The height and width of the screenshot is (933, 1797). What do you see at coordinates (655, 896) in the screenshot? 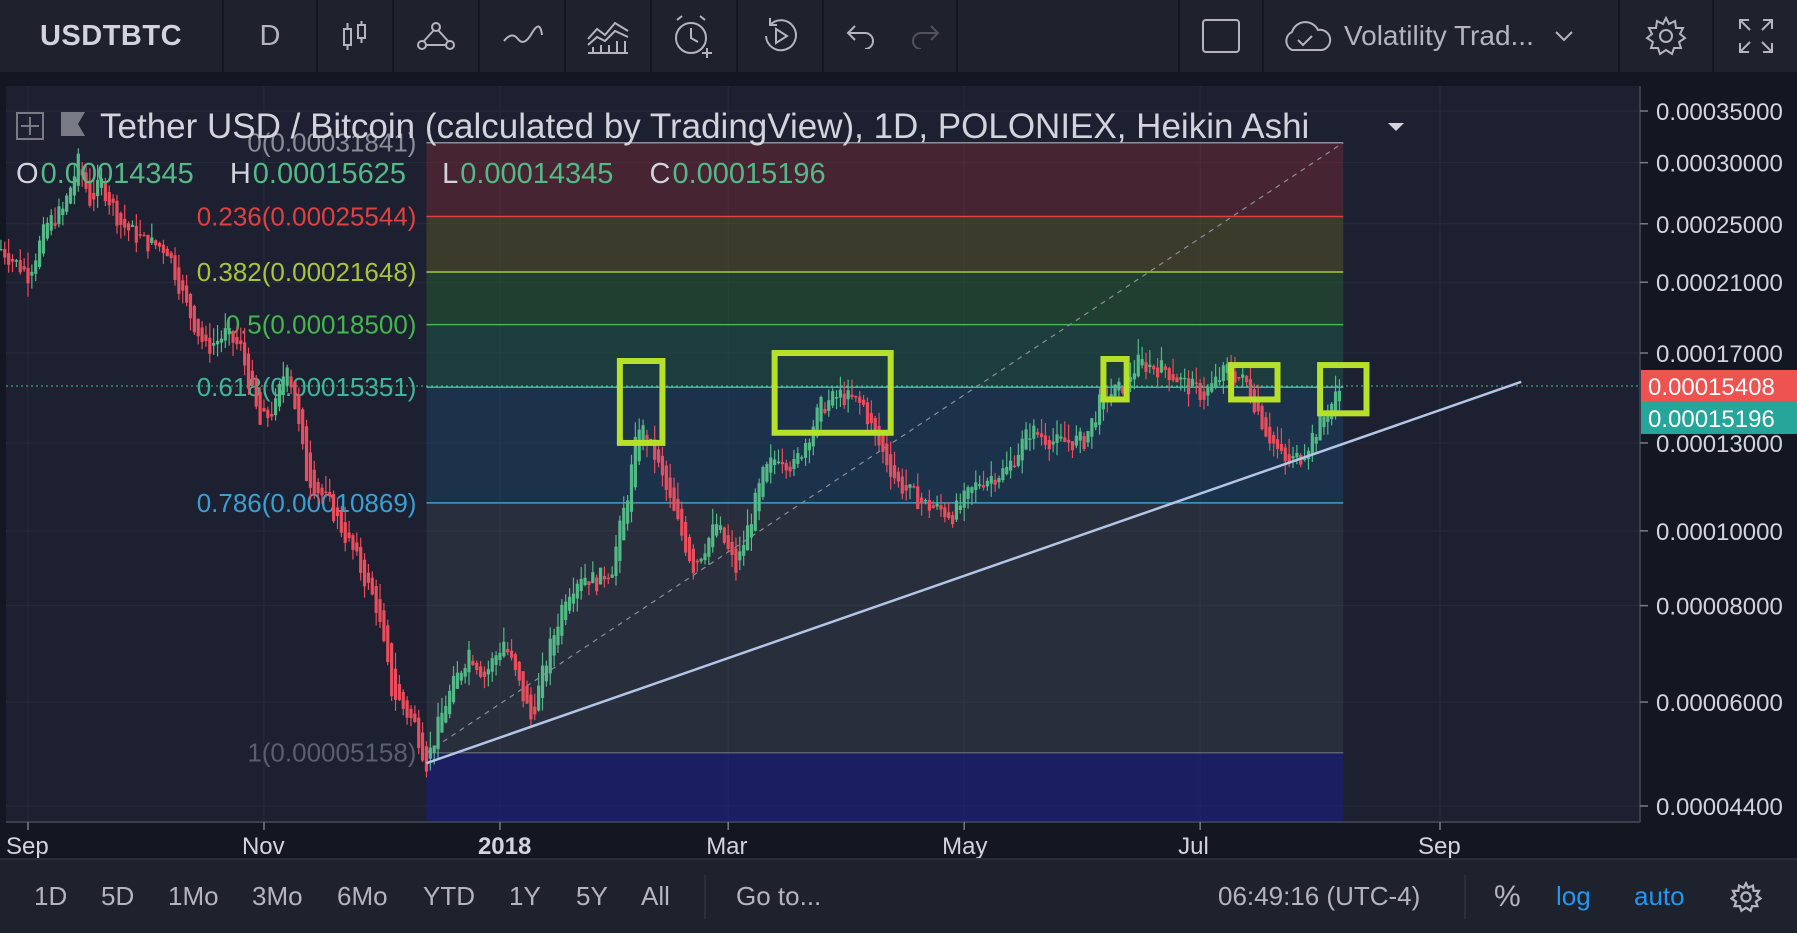
I see `range-all: All` at bounding box center [655, 896].